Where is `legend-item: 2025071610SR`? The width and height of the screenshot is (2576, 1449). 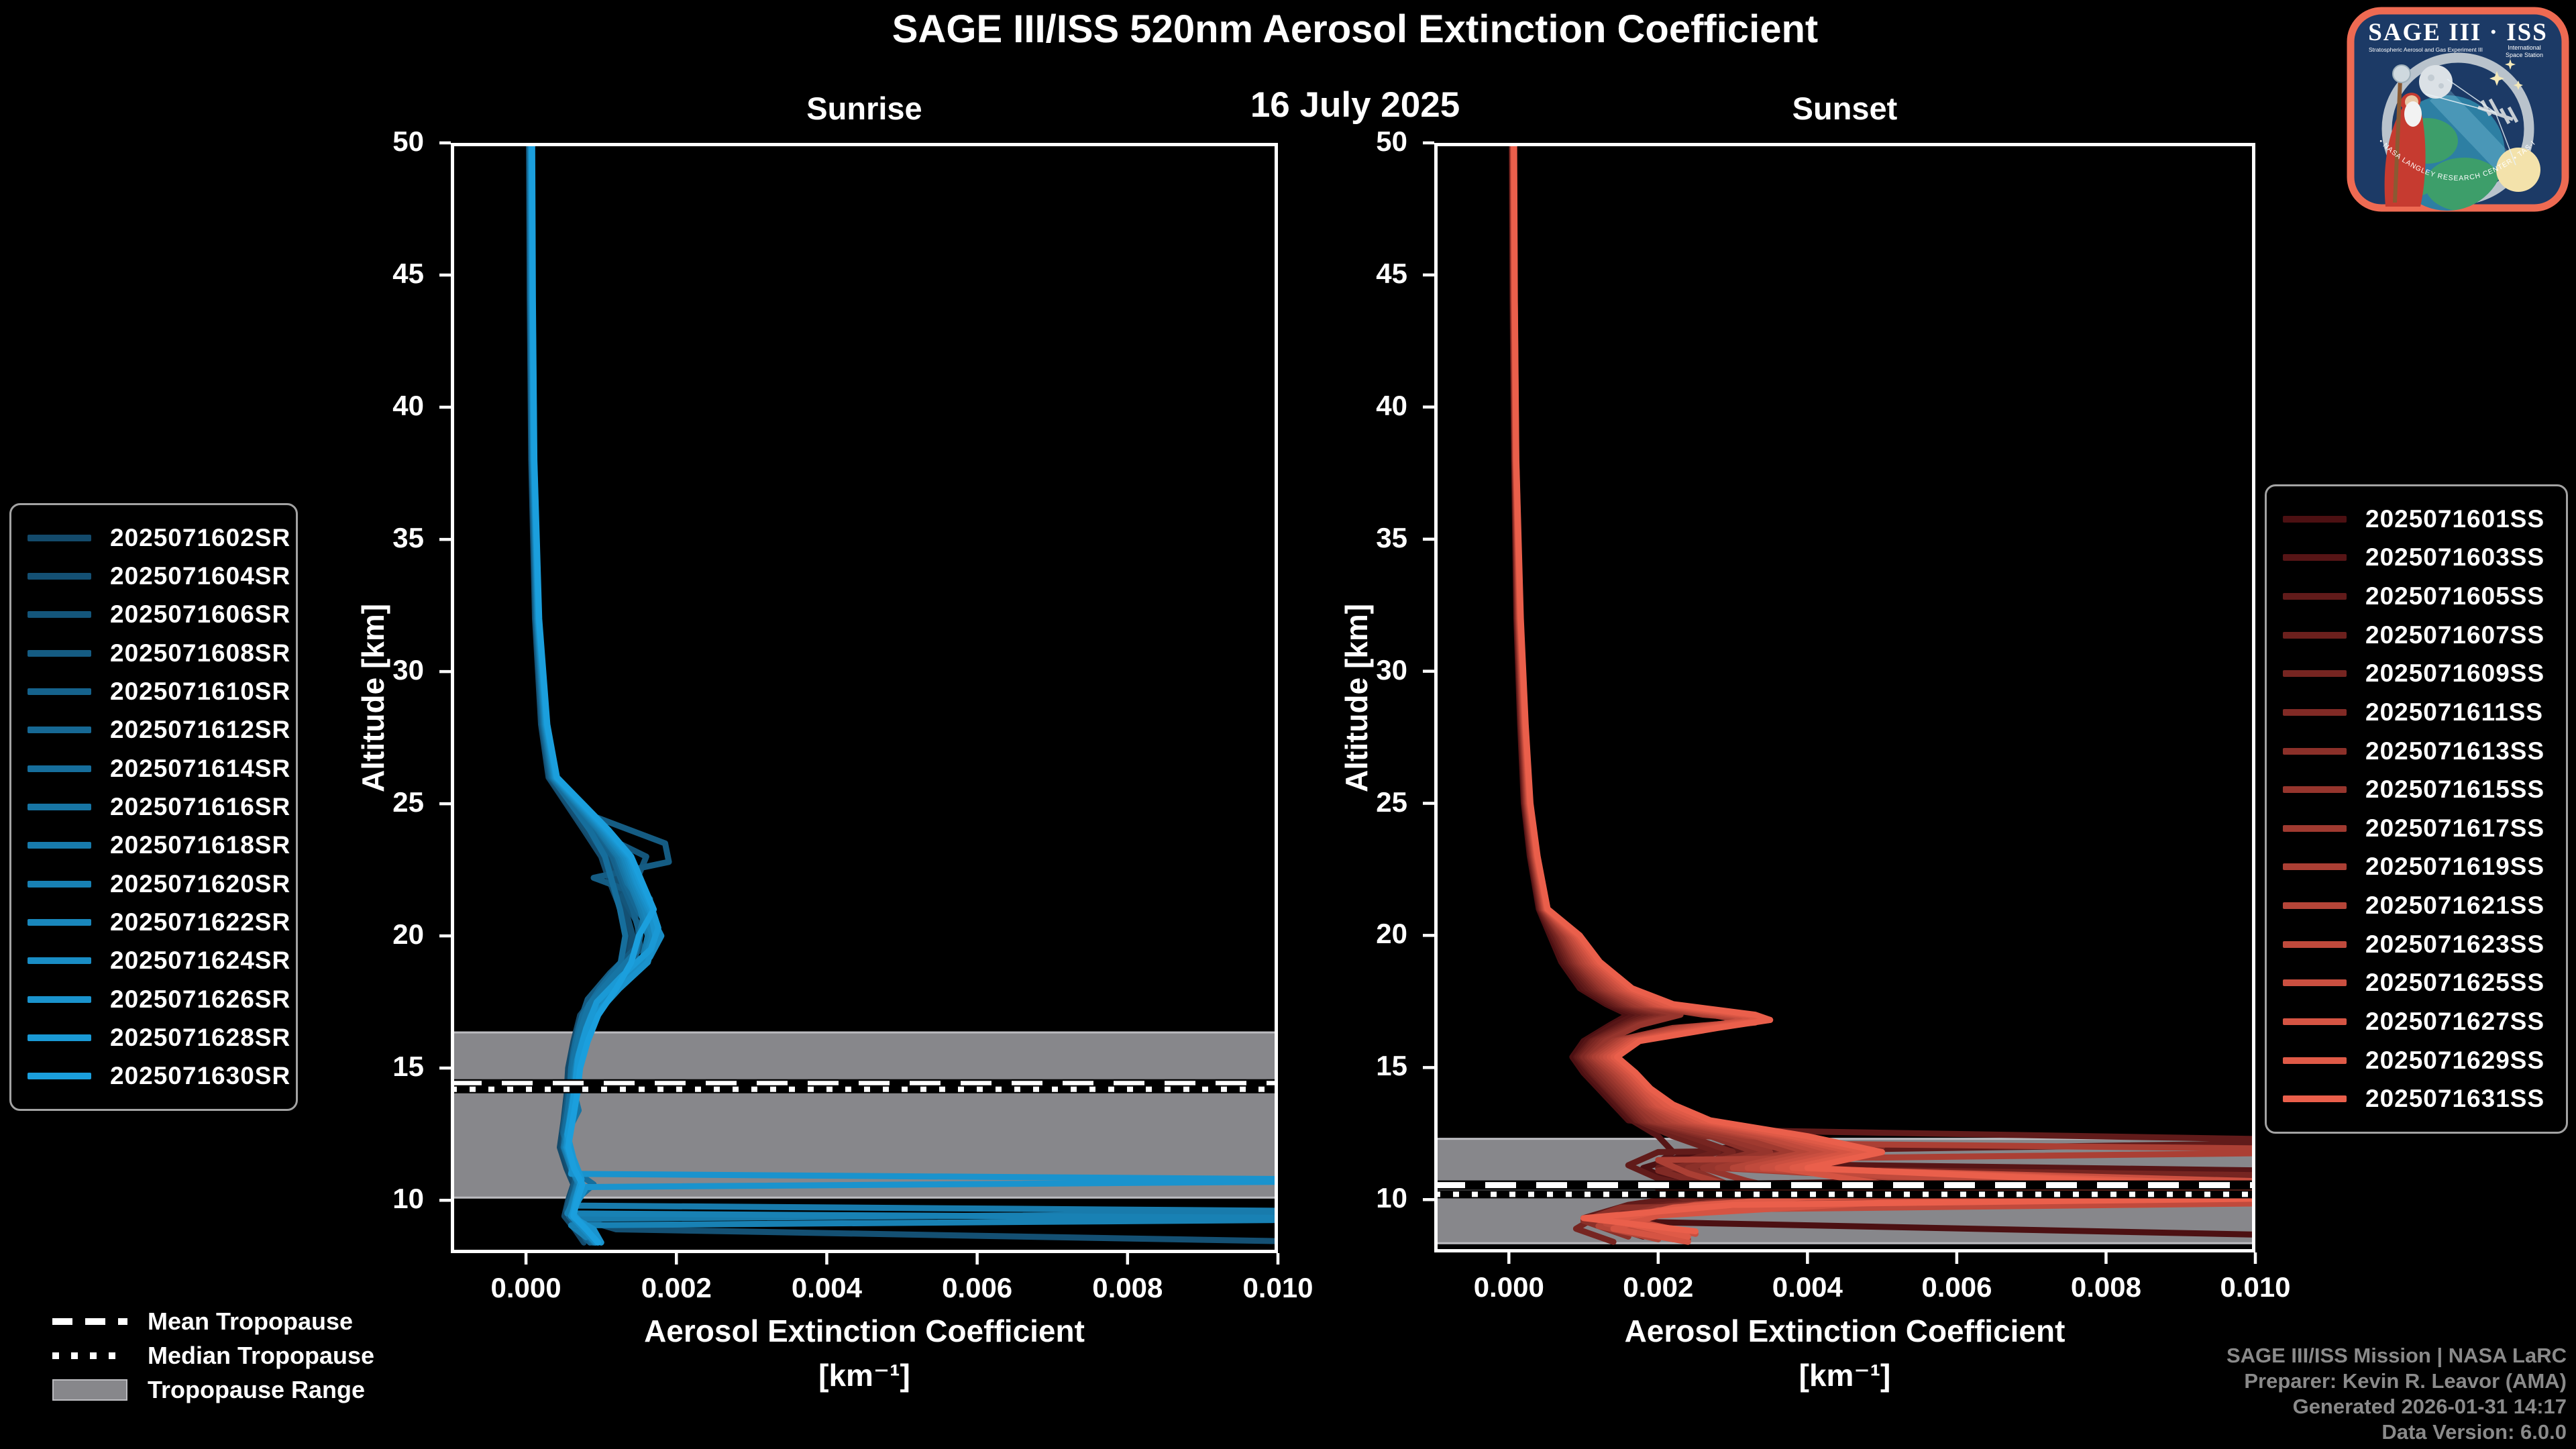
legend-item: 2025071610SR is located at coordinates (159, 691).